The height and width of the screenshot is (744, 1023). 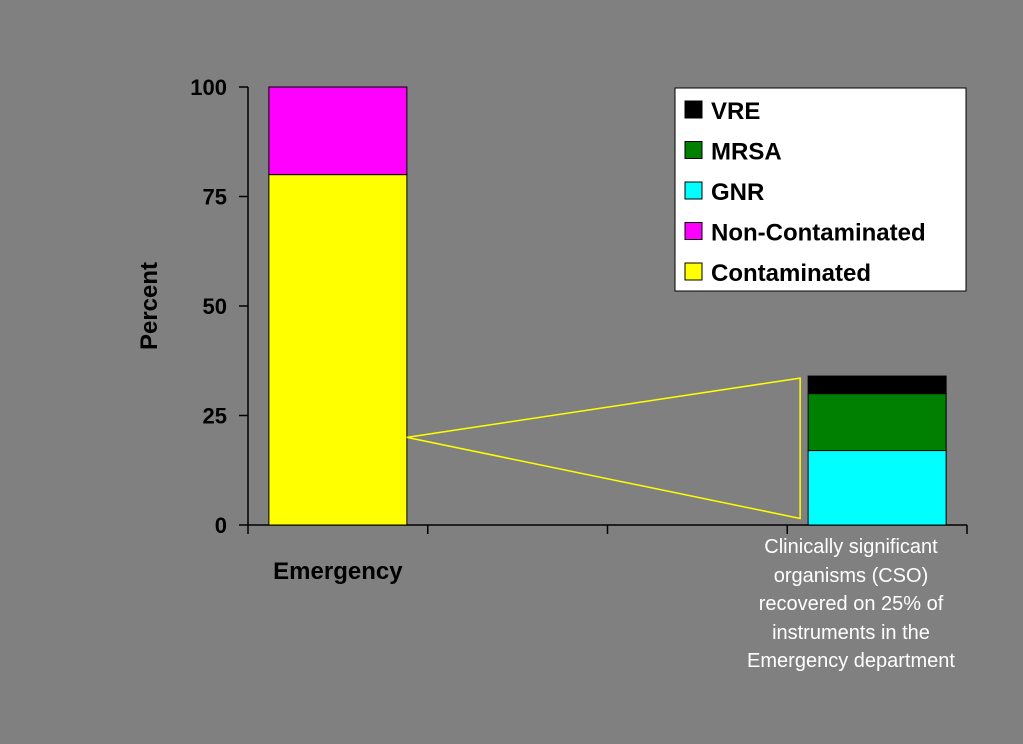 I want to click on annotation-line: Clinically significant, so click(x=851, y=547).